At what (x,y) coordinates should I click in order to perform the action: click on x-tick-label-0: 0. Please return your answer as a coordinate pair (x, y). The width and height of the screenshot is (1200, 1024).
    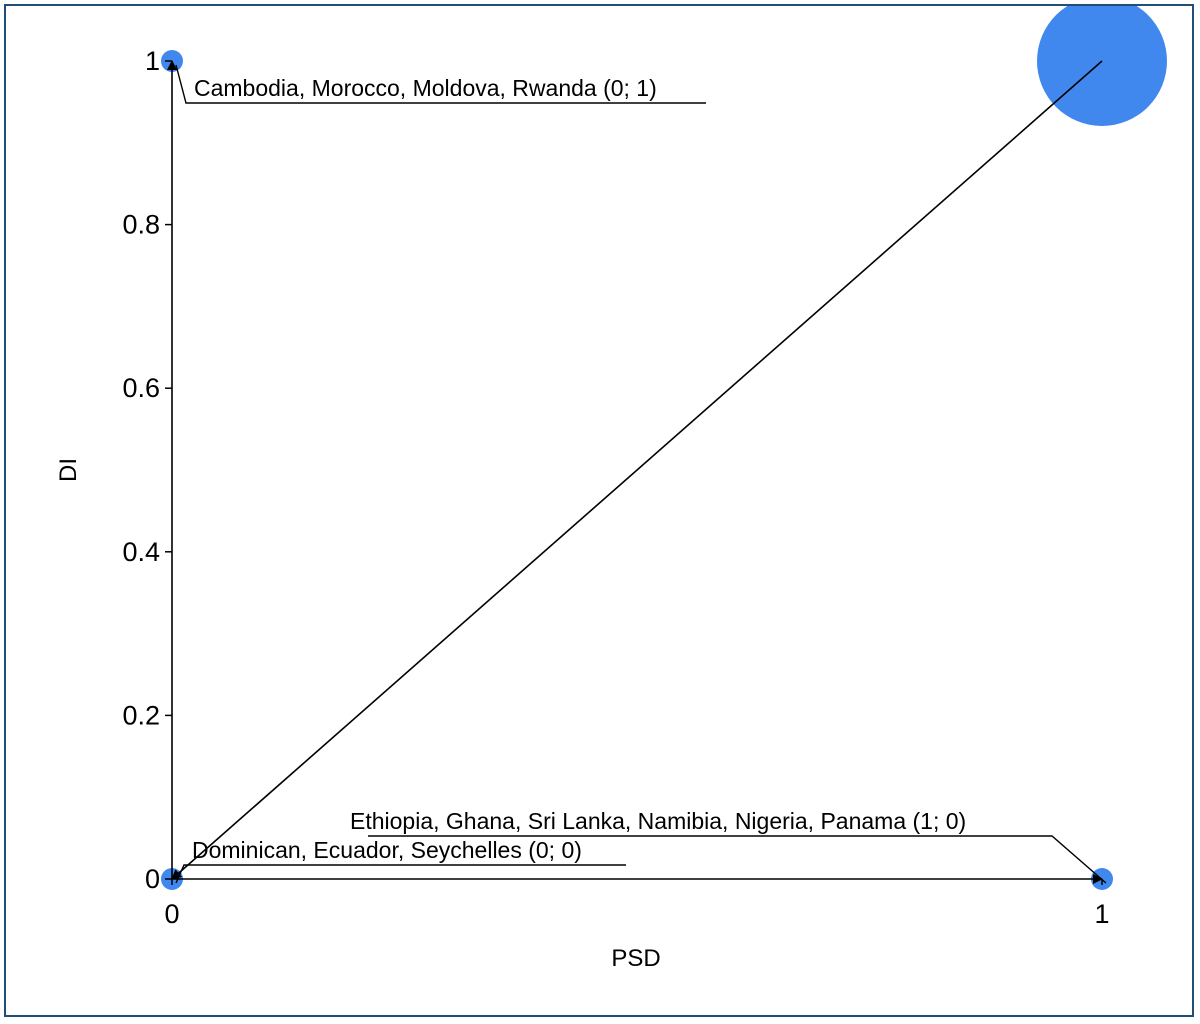
    Looking at the image, I should click on (171, 914).